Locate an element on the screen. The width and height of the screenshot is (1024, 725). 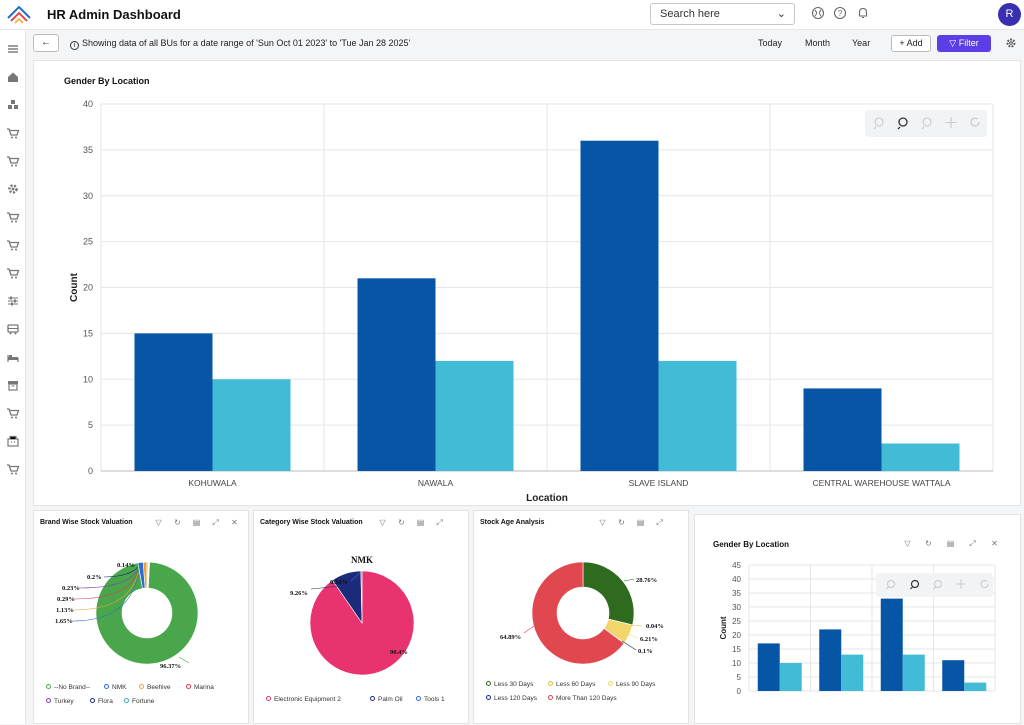
legend-item: Beehive is located at coordinates (155, 687).